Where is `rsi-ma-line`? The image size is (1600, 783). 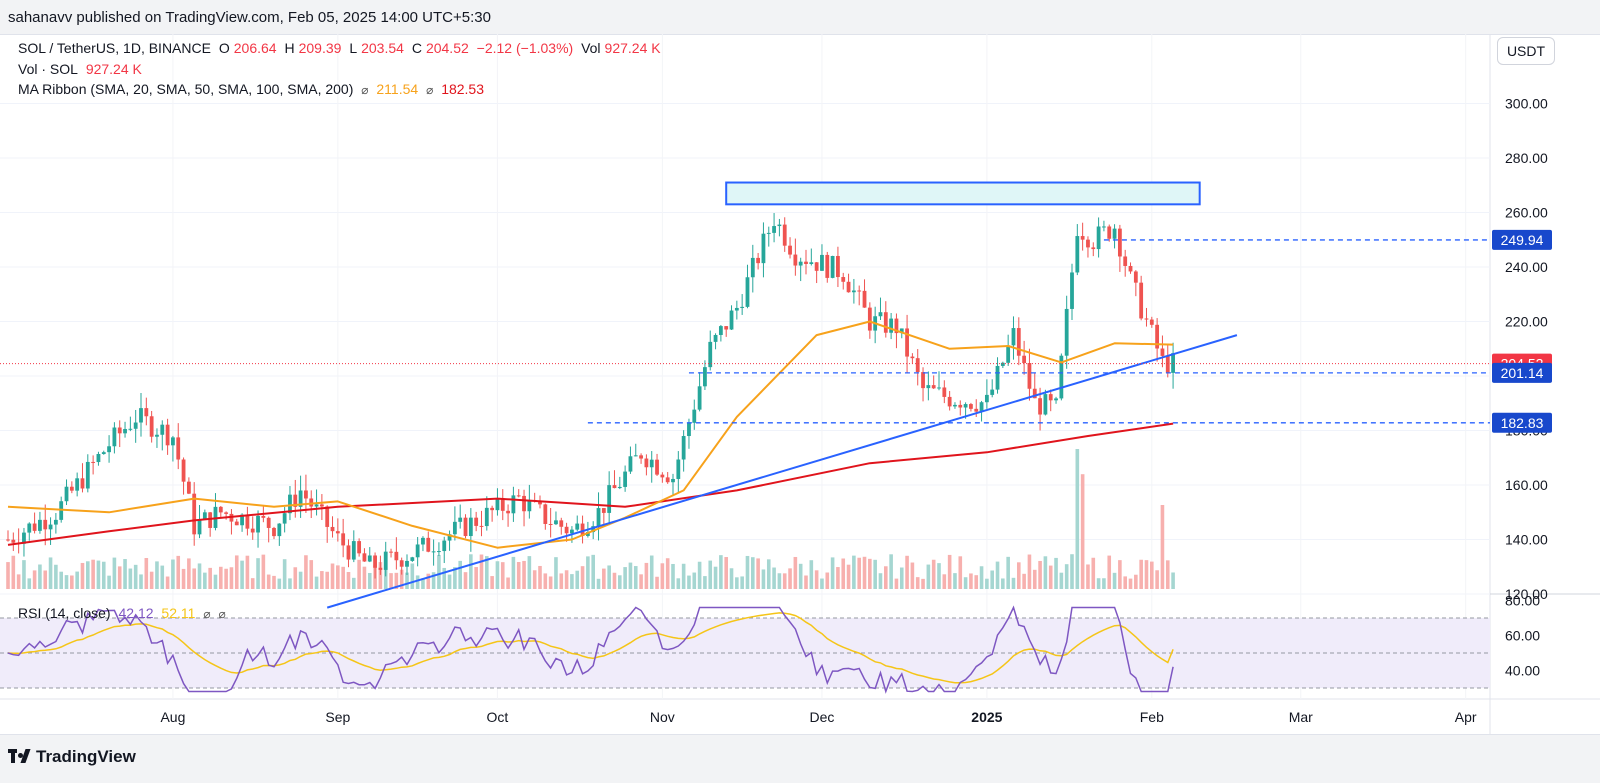
rsi-ma-line is located at coordinates (590, 648).